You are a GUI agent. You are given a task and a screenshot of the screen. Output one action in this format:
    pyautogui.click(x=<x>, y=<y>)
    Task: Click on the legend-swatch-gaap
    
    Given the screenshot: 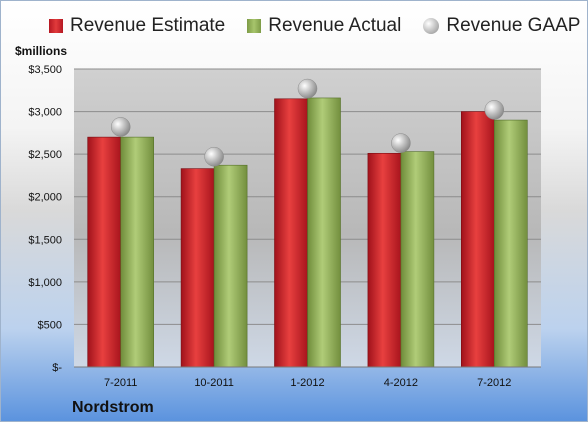 What is the action you would take?
    pyautogui.click(x=431, y=26)
    